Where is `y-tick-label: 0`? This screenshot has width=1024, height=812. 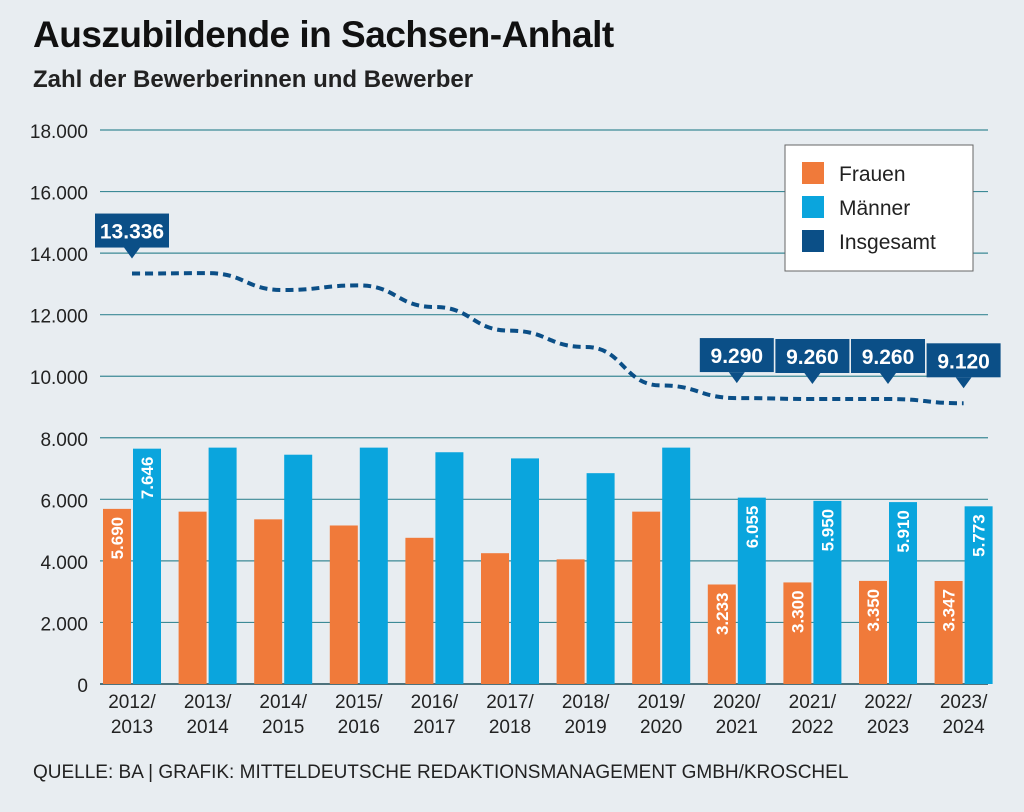 y-tick-label: 0 is located at coordinates (82, 686).